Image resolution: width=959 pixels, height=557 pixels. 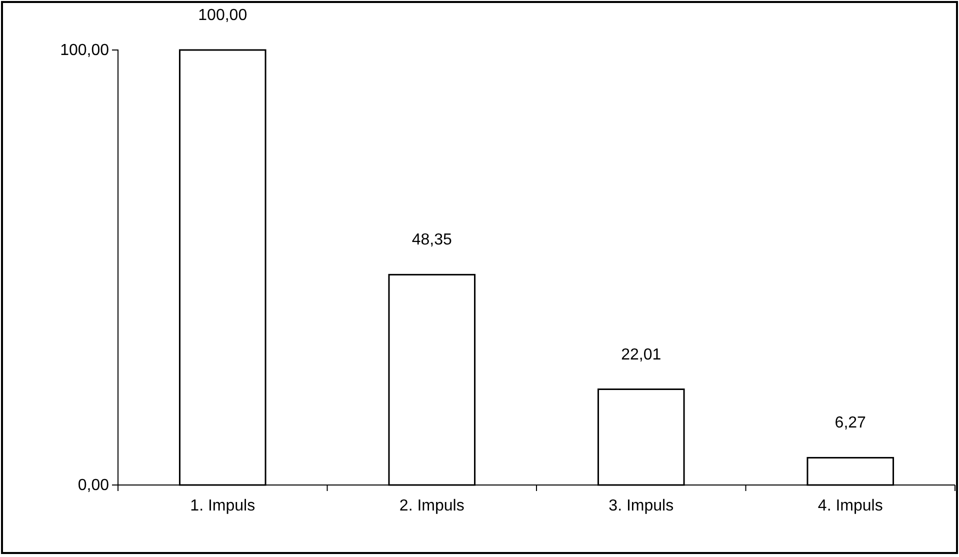 What do you see at coordinates (850, 423) in the screenshot?
I see `data-label: 6,27` at bounding box center [850, 423].